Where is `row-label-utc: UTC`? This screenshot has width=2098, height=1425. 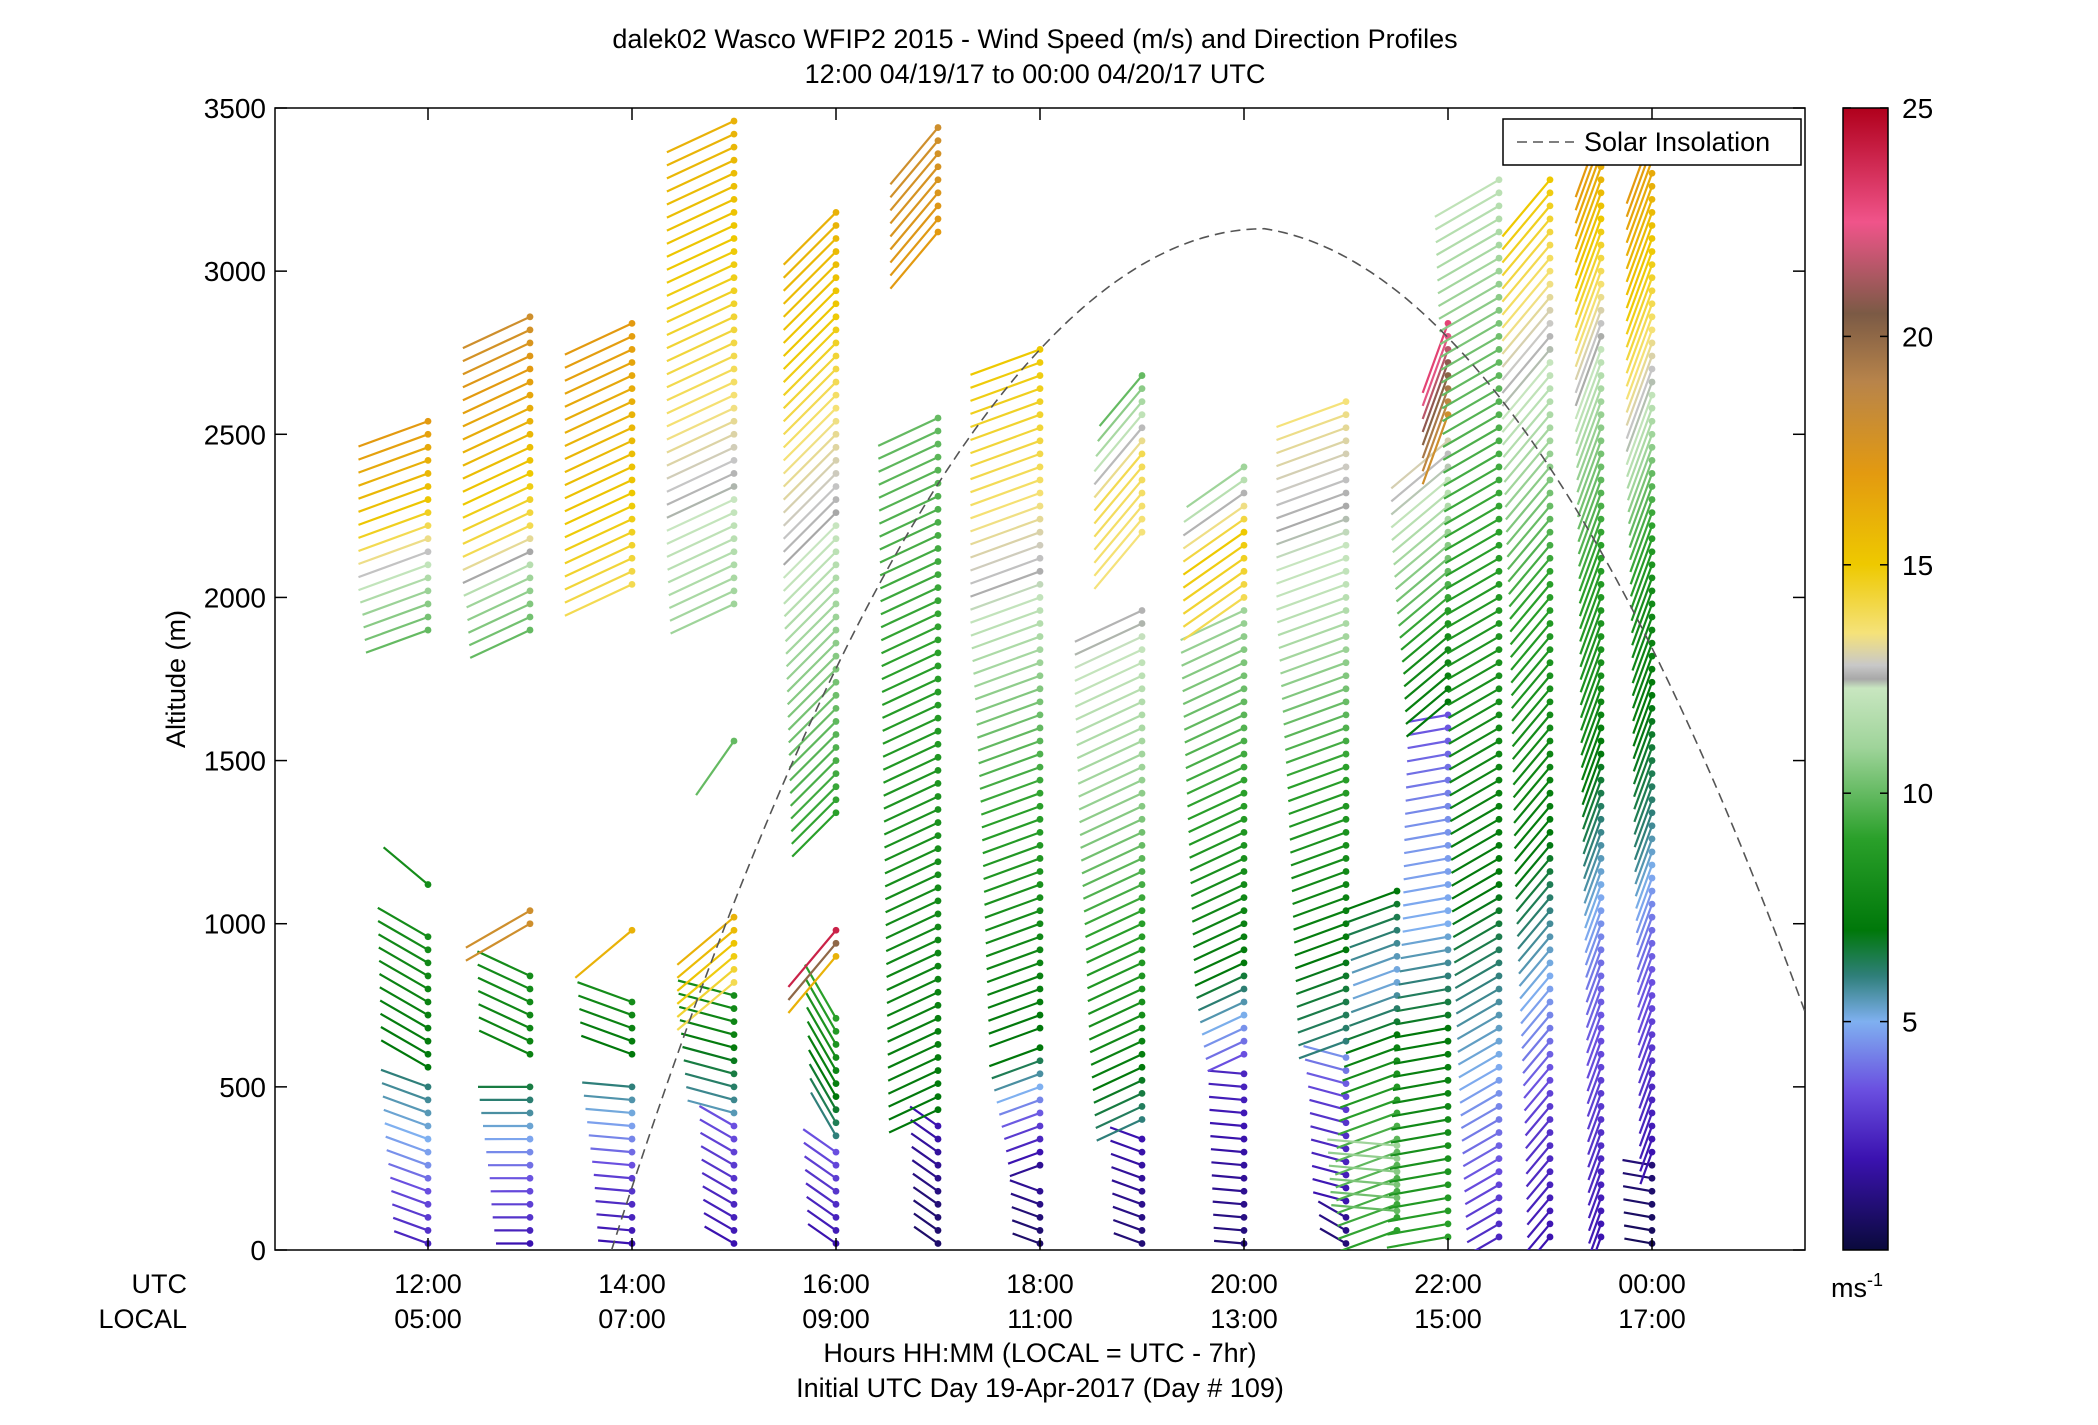
row-label-utc: UTC is located at coordinates (160, 1284).